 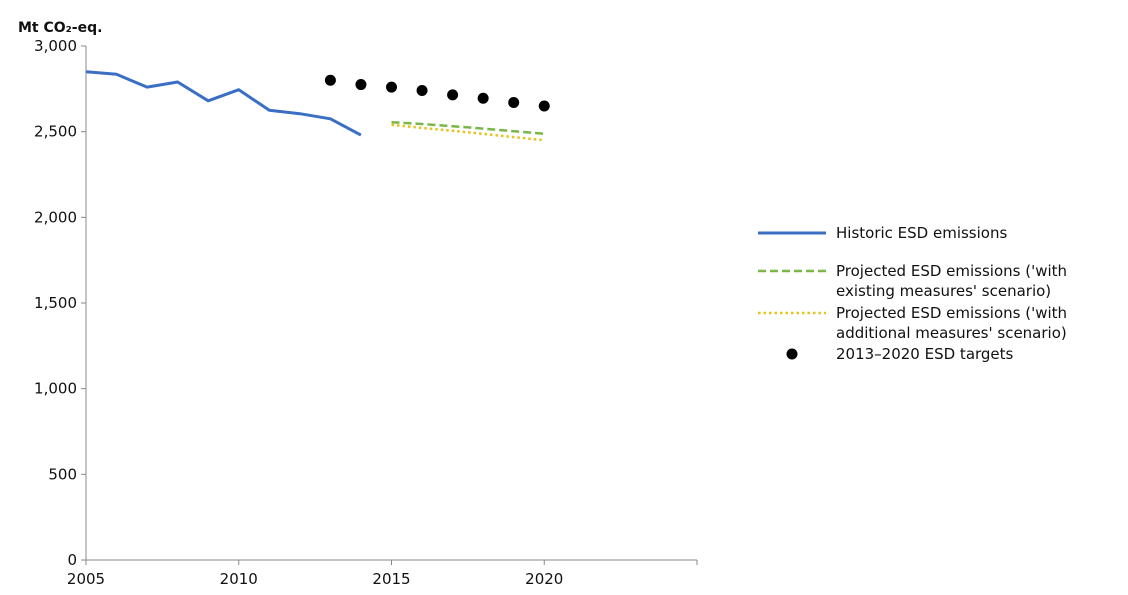 I want to click on y-tick-label: 1,000, so click(x=55, y=389).